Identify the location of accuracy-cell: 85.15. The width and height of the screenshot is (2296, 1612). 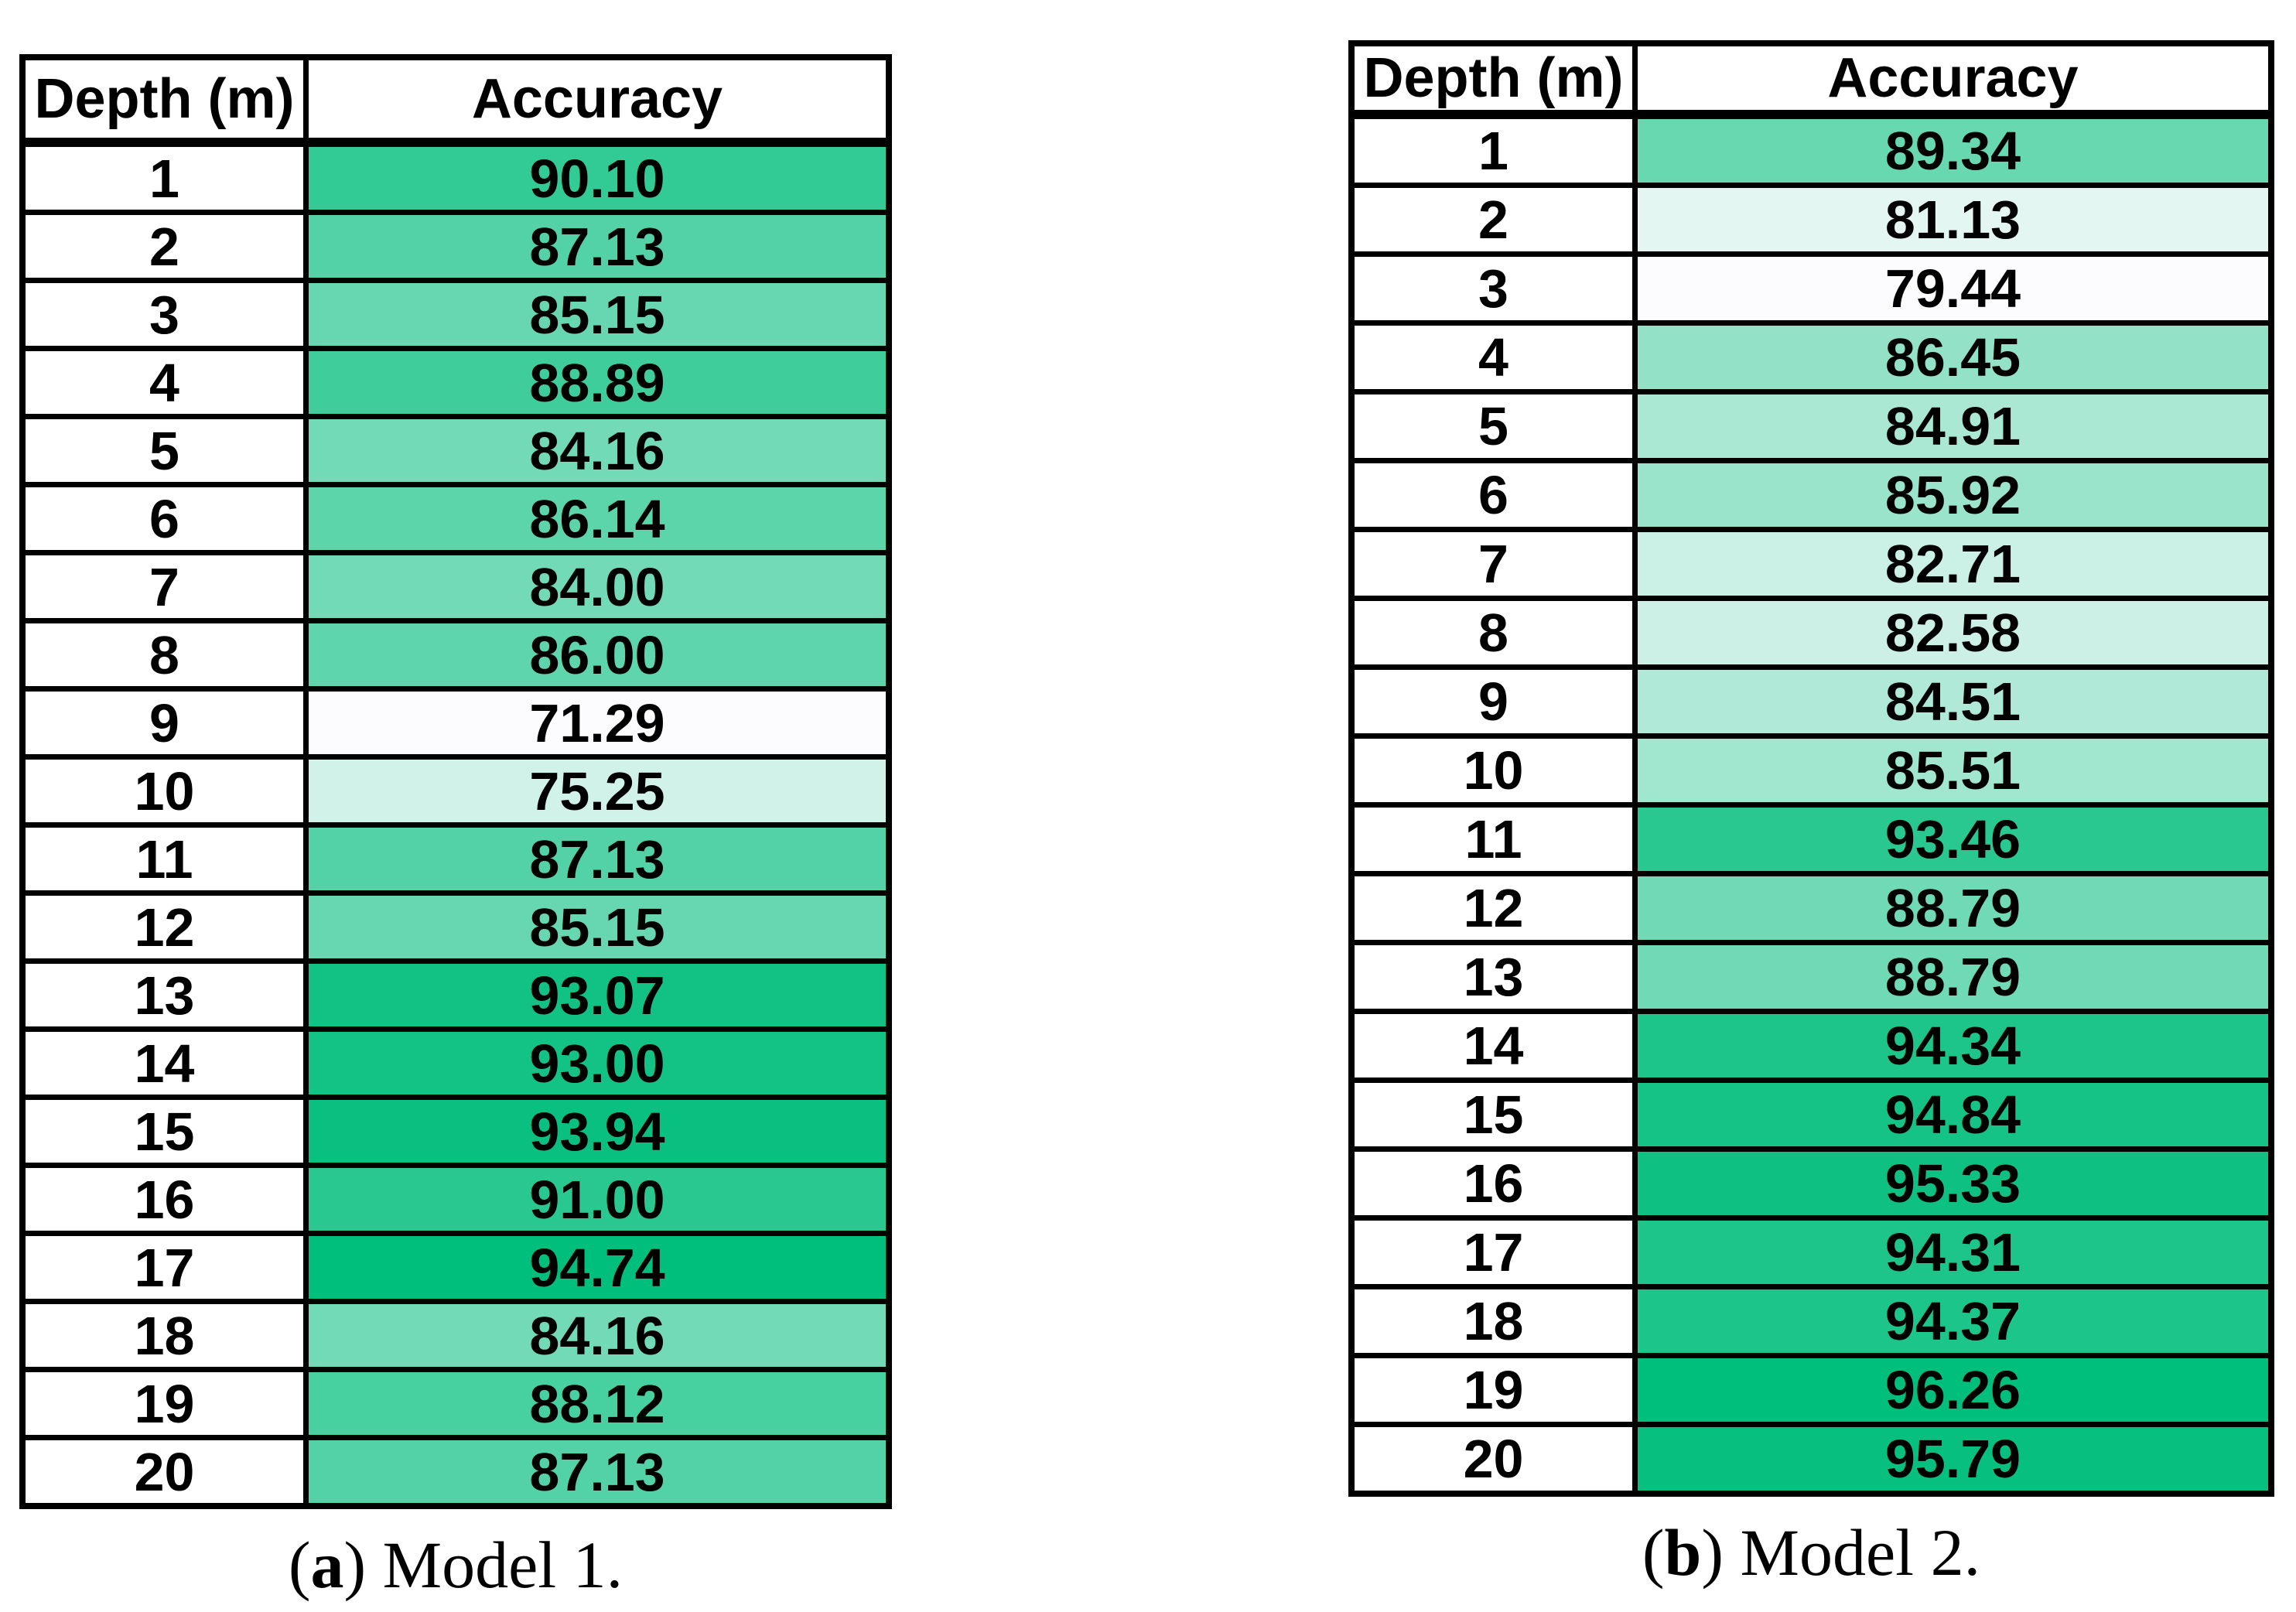
(597, 315).